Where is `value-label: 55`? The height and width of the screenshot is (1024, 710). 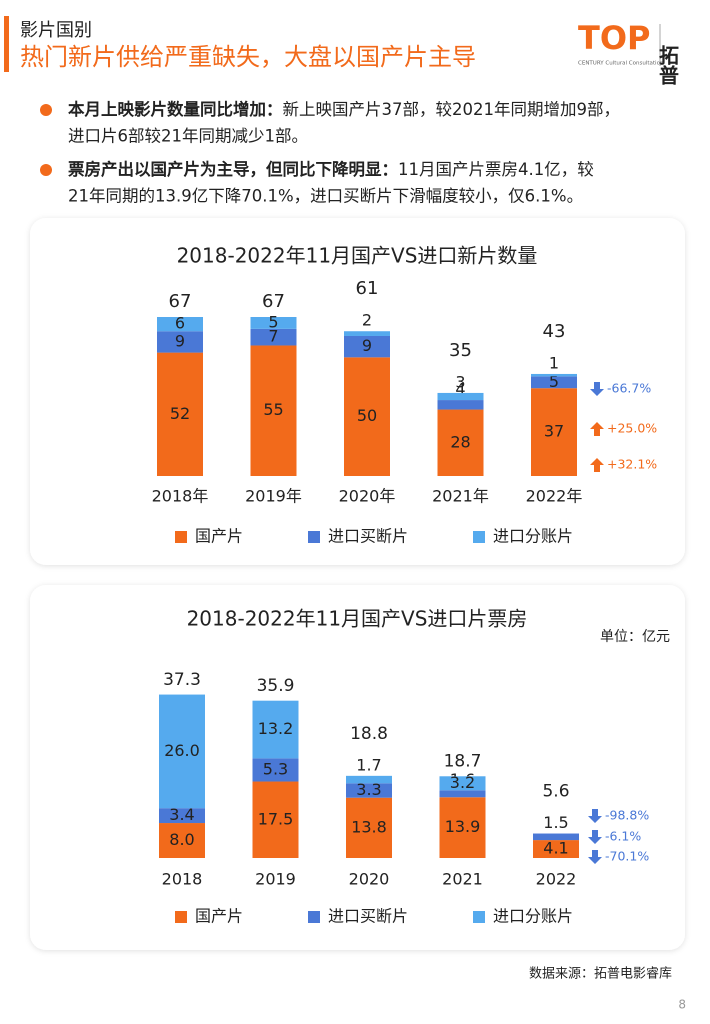
value-label: 55 is located at coordinates (273, 409).